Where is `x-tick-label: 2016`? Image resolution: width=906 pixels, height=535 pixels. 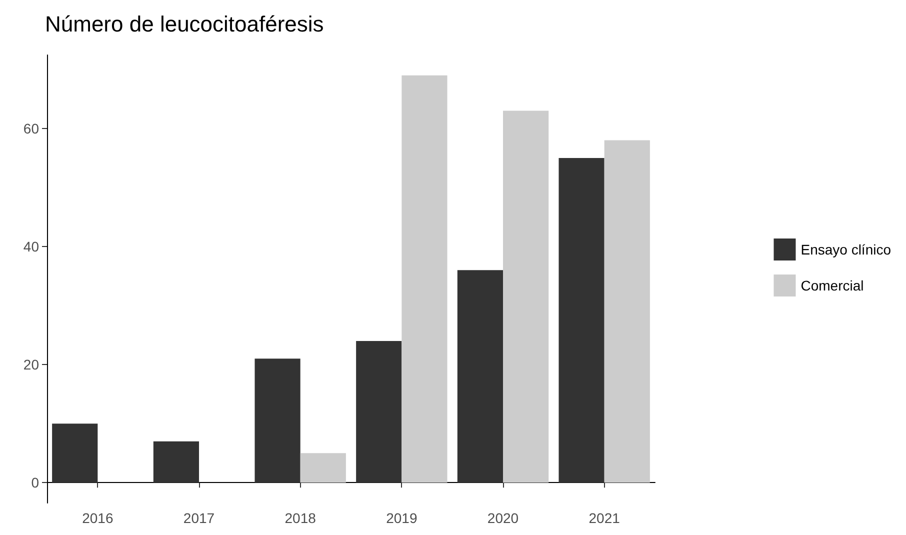 x-tick-label: 2016 is located at coordinates (98, 518).